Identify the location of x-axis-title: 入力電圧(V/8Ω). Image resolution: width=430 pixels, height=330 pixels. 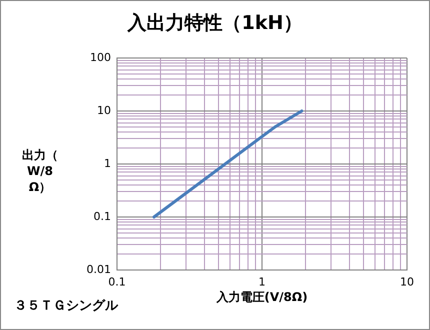
(261, 297).